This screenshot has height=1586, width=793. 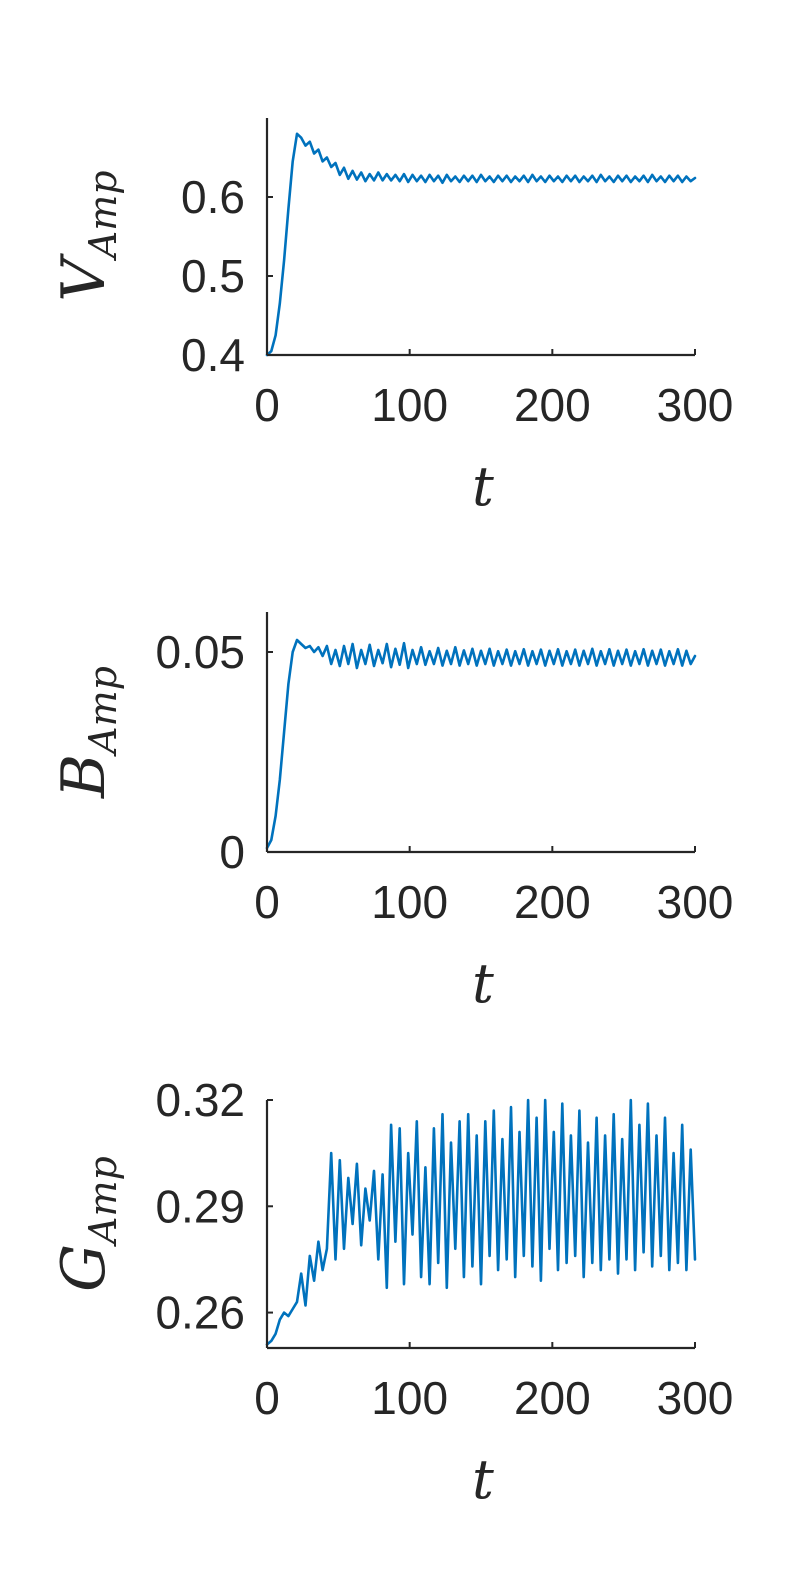 What do you see at coordinates (481, 1222) in the screenshot?
I see `g-amp-series-line` at bounding box center [481, 1222].